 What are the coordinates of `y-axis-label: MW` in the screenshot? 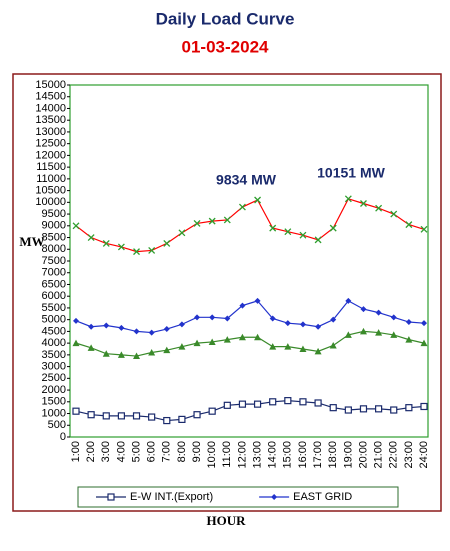 It's located at (31, 241).